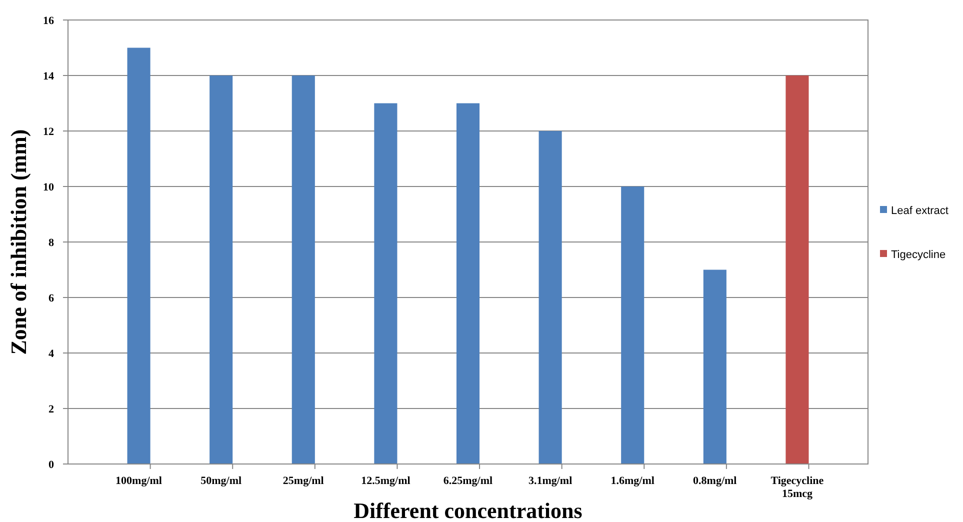  What do you see at coordinates (919, 210) in the screenshot?
I see `legend-label: Leaf extract` at bounding box center [919, 210].